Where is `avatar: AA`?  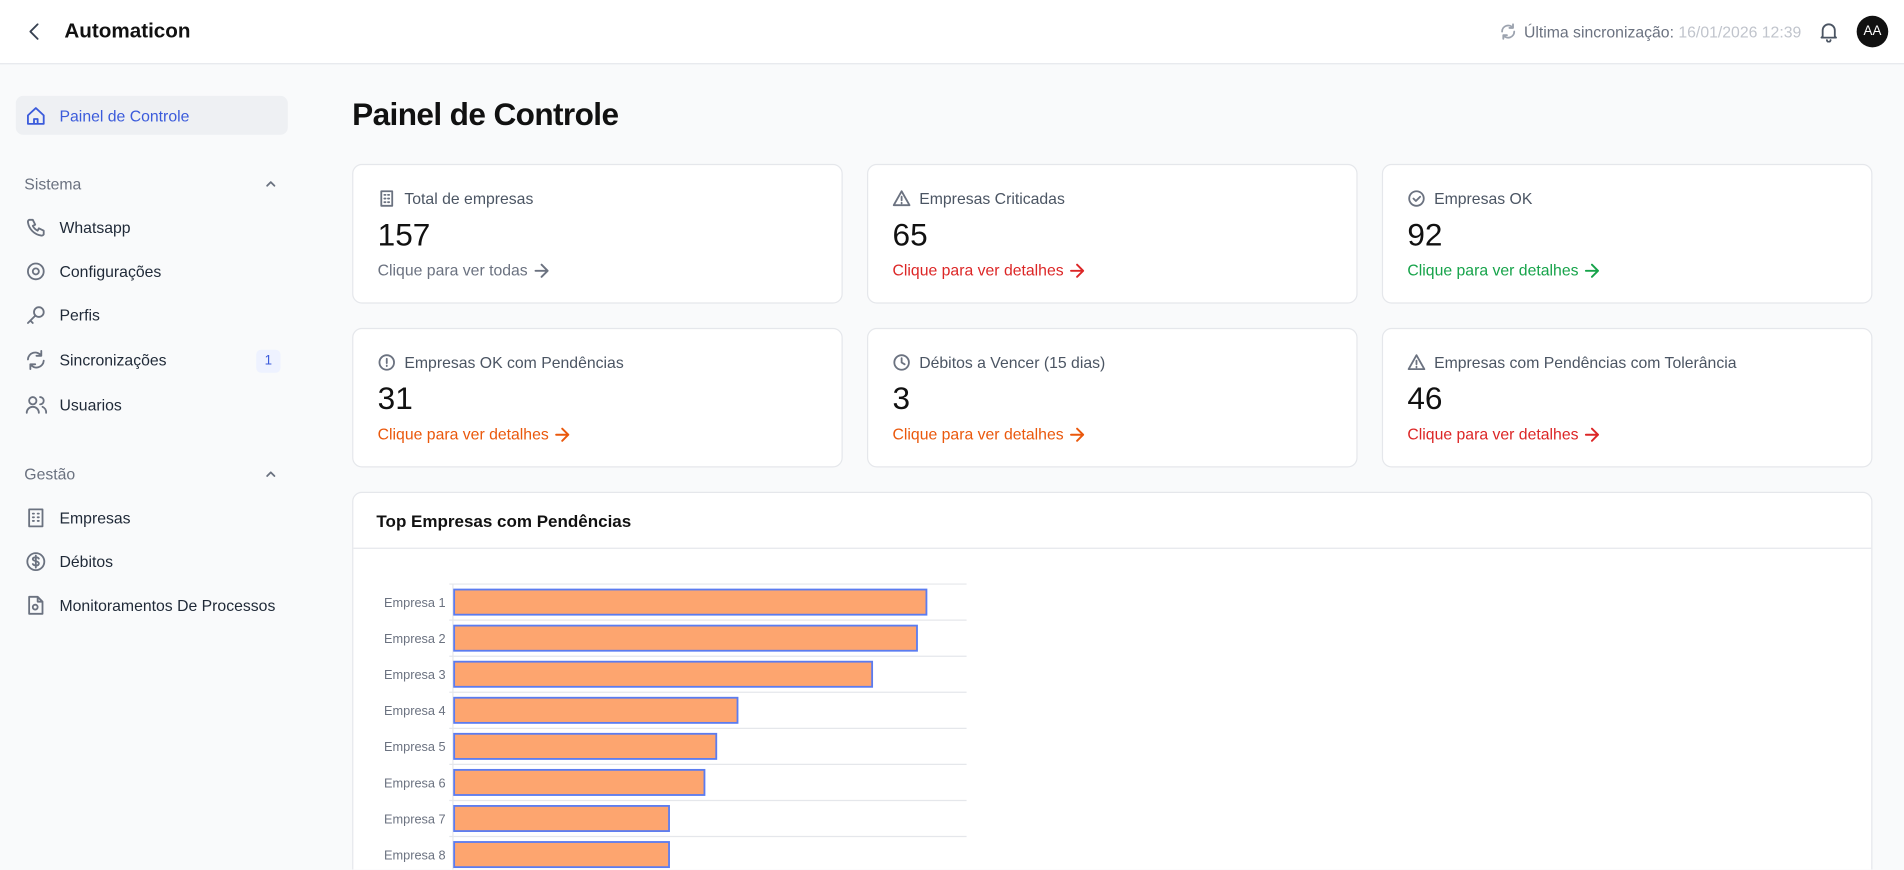 avatar: AA is located at coordinates (1872, 31).